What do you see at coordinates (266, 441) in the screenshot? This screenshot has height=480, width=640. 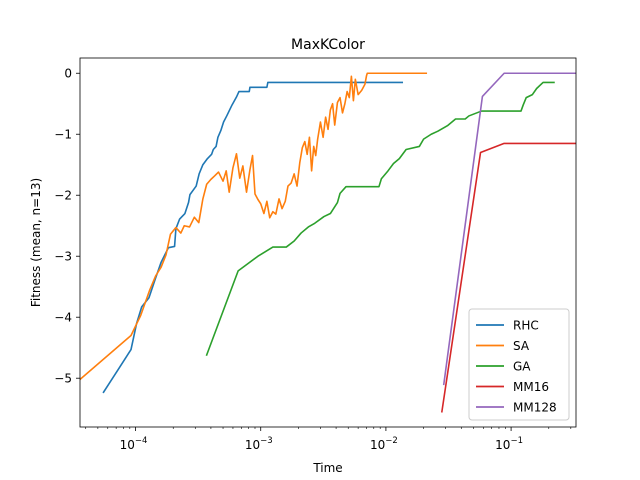 I see `x-tick-exponent: −3` at bounding box center [266, 441].